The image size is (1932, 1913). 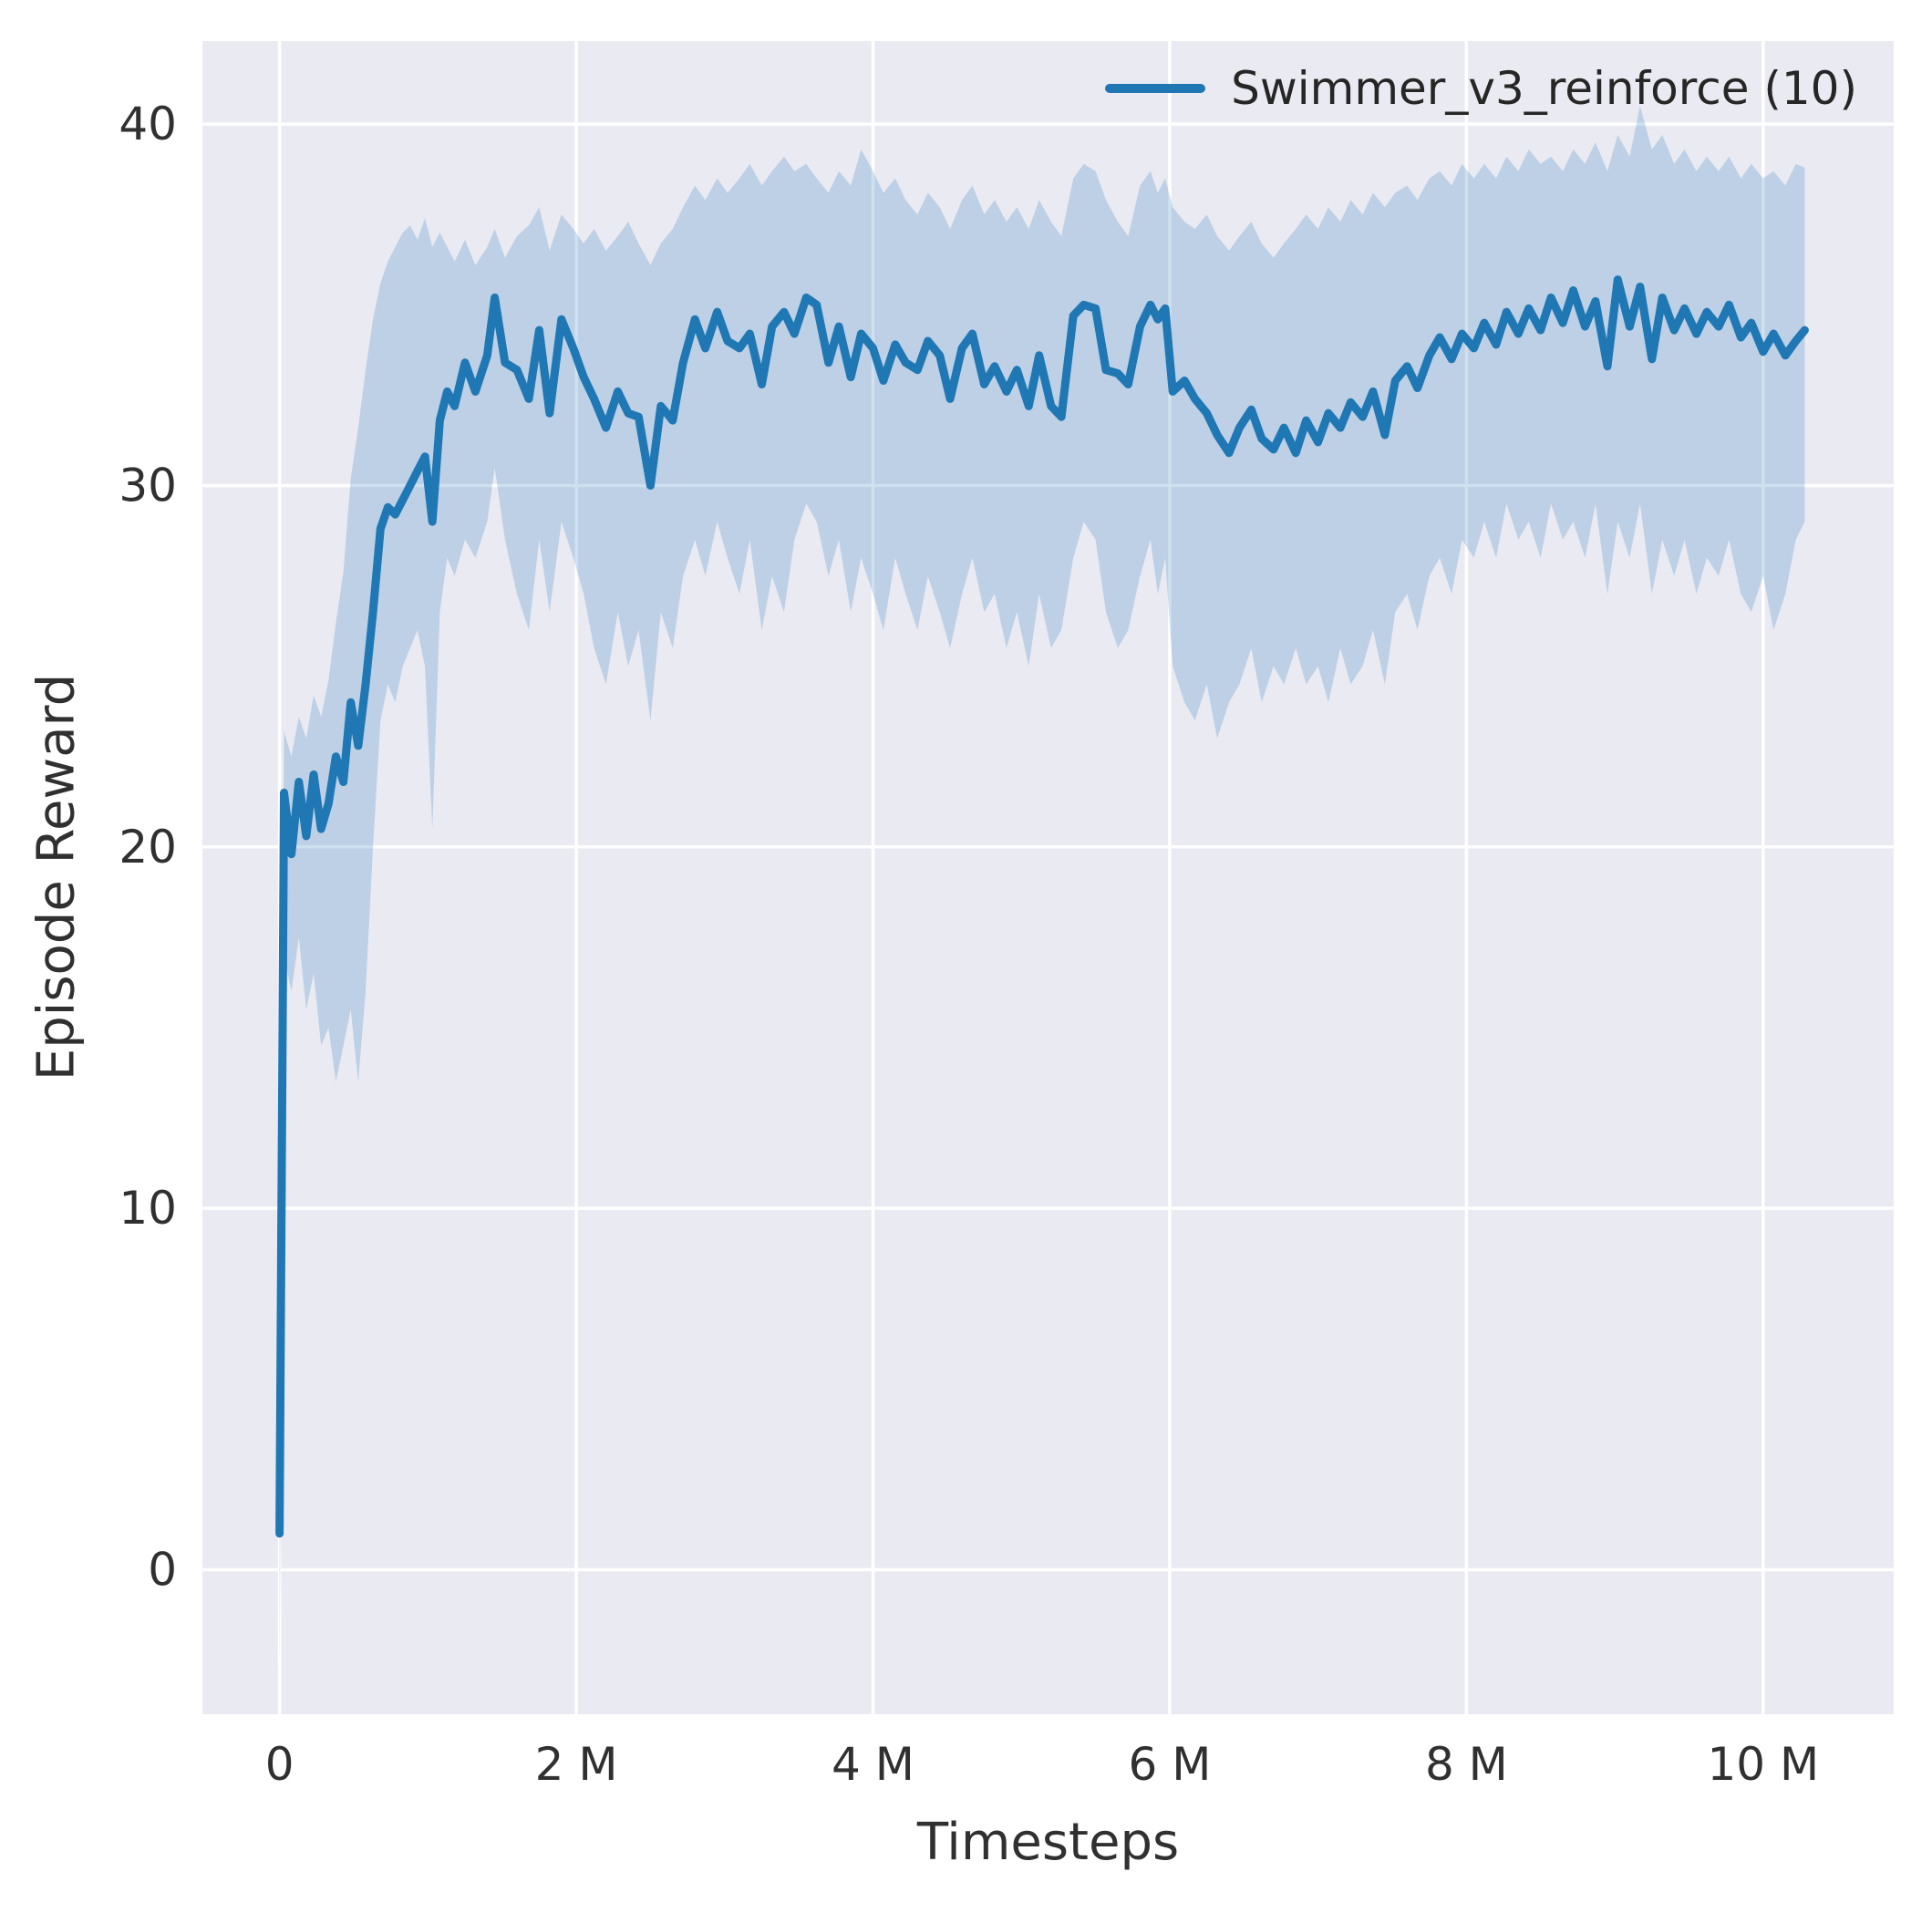 What do you see at coordinates (577, 1764) in the screenshot?
I see `x-tick-label: 2 M` at bounding box center [577, 1764].